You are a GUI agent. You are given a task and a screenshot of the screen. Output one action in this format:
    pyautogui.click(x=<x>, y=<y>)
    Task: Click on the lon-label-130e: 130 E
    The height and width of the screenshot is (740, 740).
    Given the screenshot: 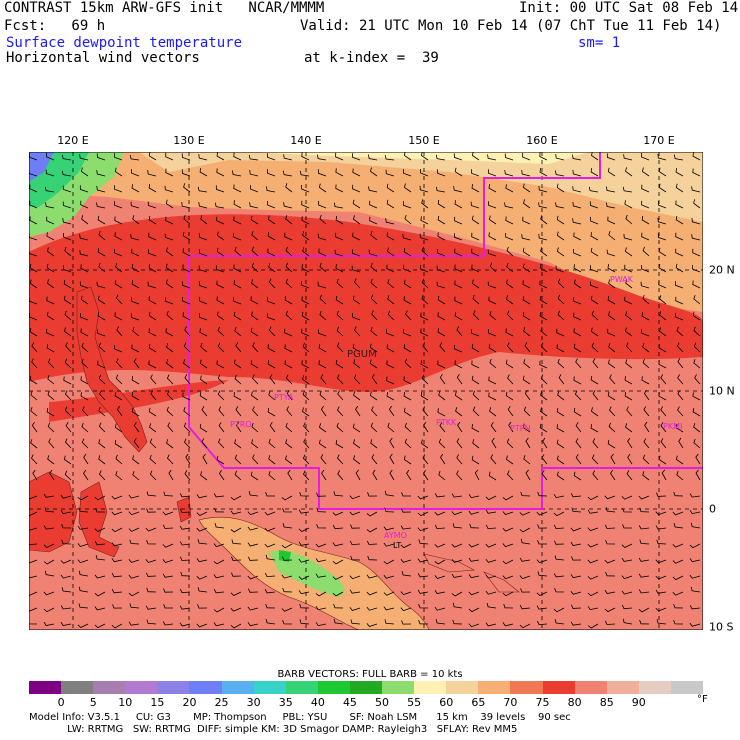 What is the action you would take?
    pyautogui.click(x=189, y=140)
    